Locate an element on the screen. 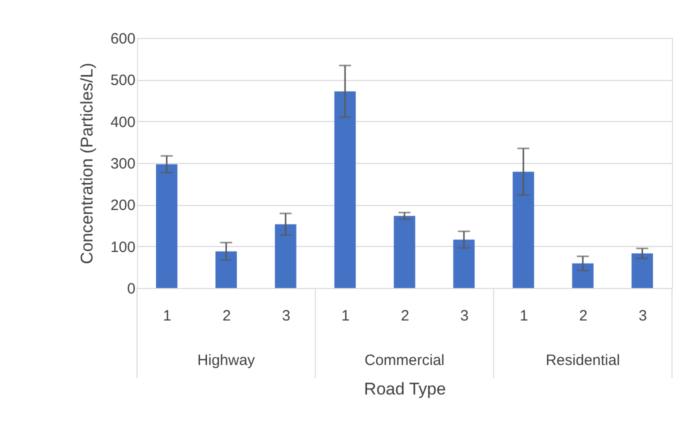 This screenshot has width=688, height=432. y-tick-label: 200 is located at coordinates (123, 205).